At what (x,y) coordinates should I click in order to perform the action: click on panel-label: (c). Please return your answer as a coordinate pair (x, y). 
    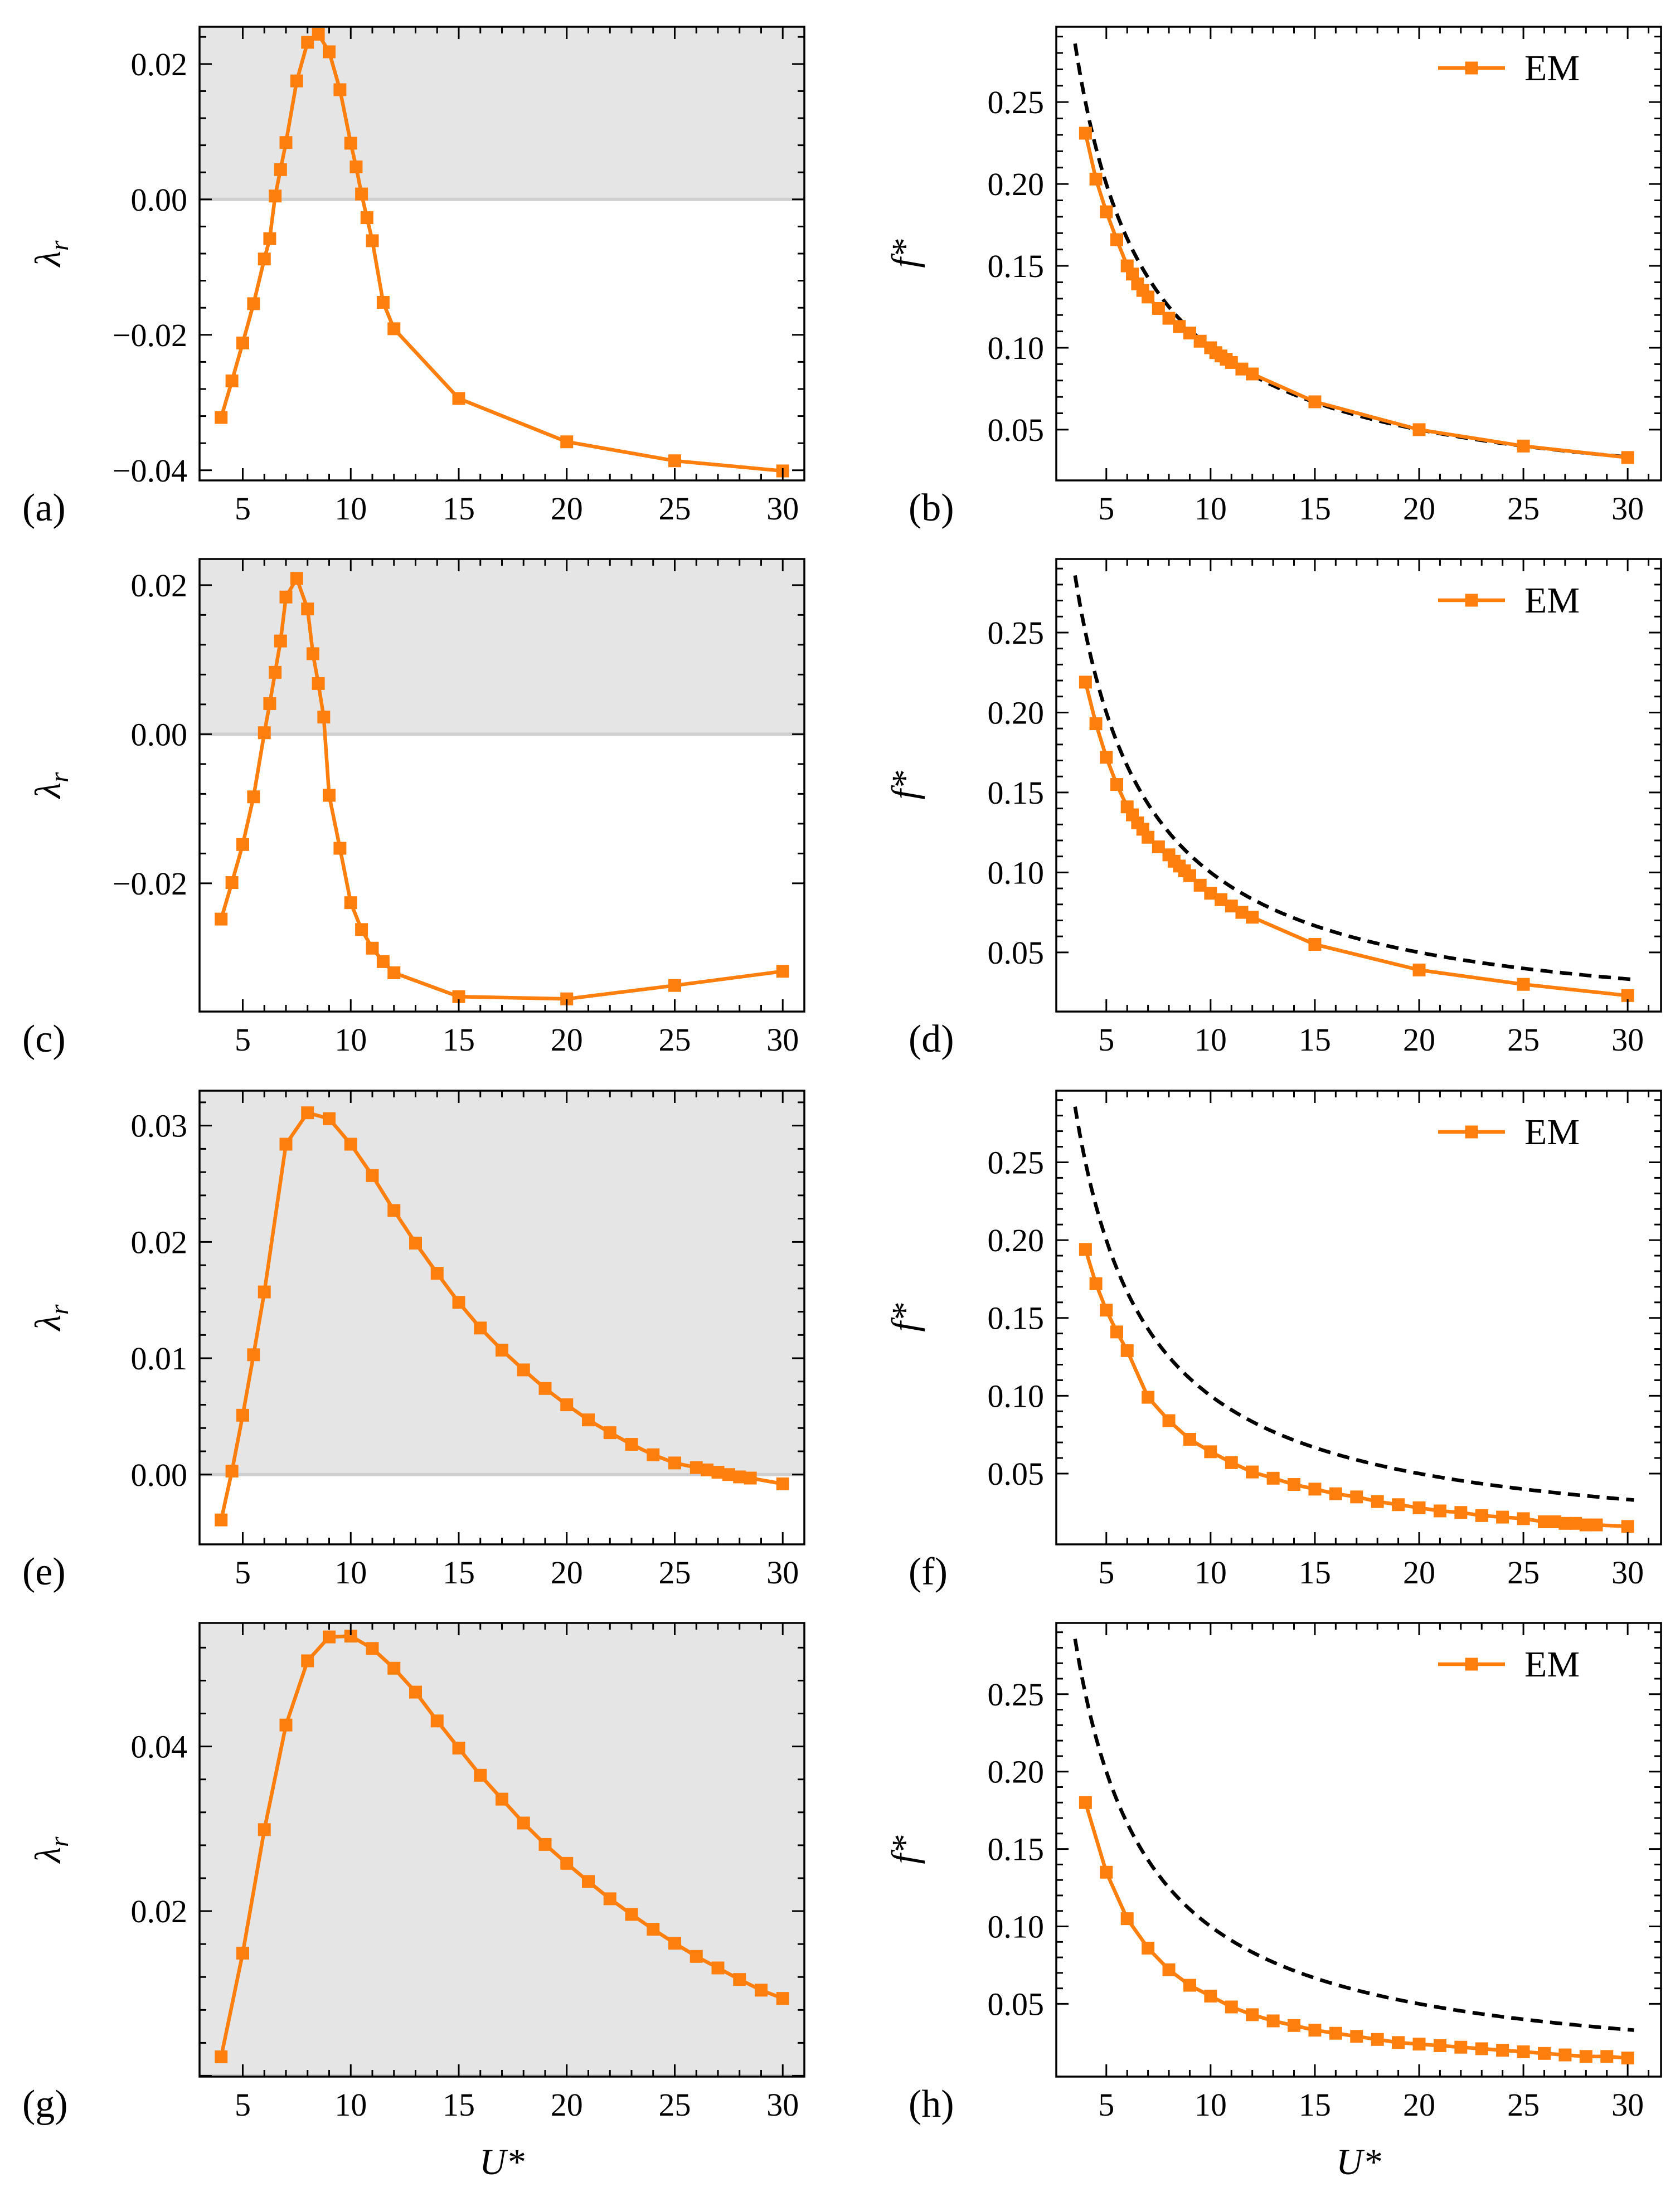
    Looking at the image, I should click on (44, 1039).